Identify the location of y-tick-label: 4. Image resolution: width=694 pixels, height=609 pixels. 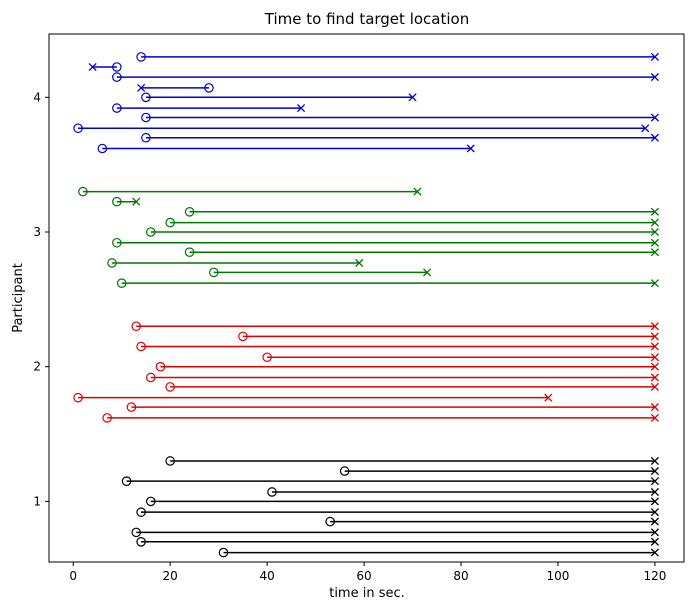
(37, 97).